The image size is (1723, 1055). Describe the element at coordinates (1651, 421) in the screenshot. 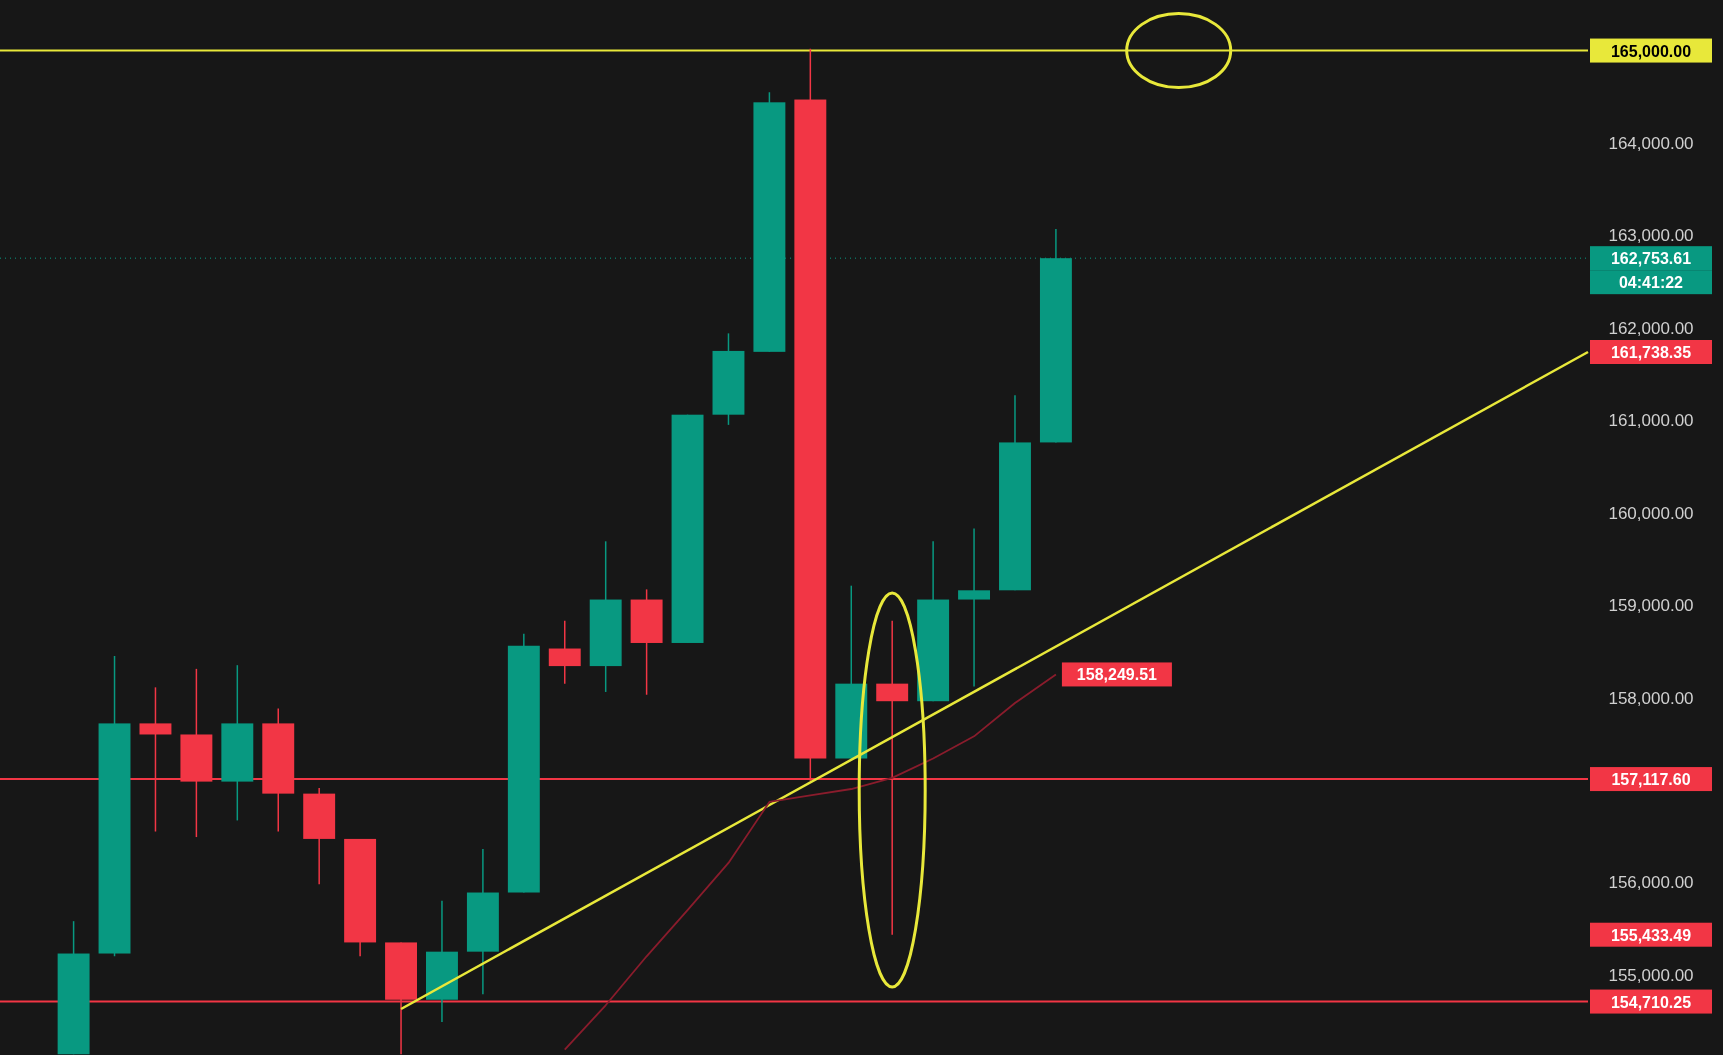

I see `y-tick-label: 161,000.00` at that location.